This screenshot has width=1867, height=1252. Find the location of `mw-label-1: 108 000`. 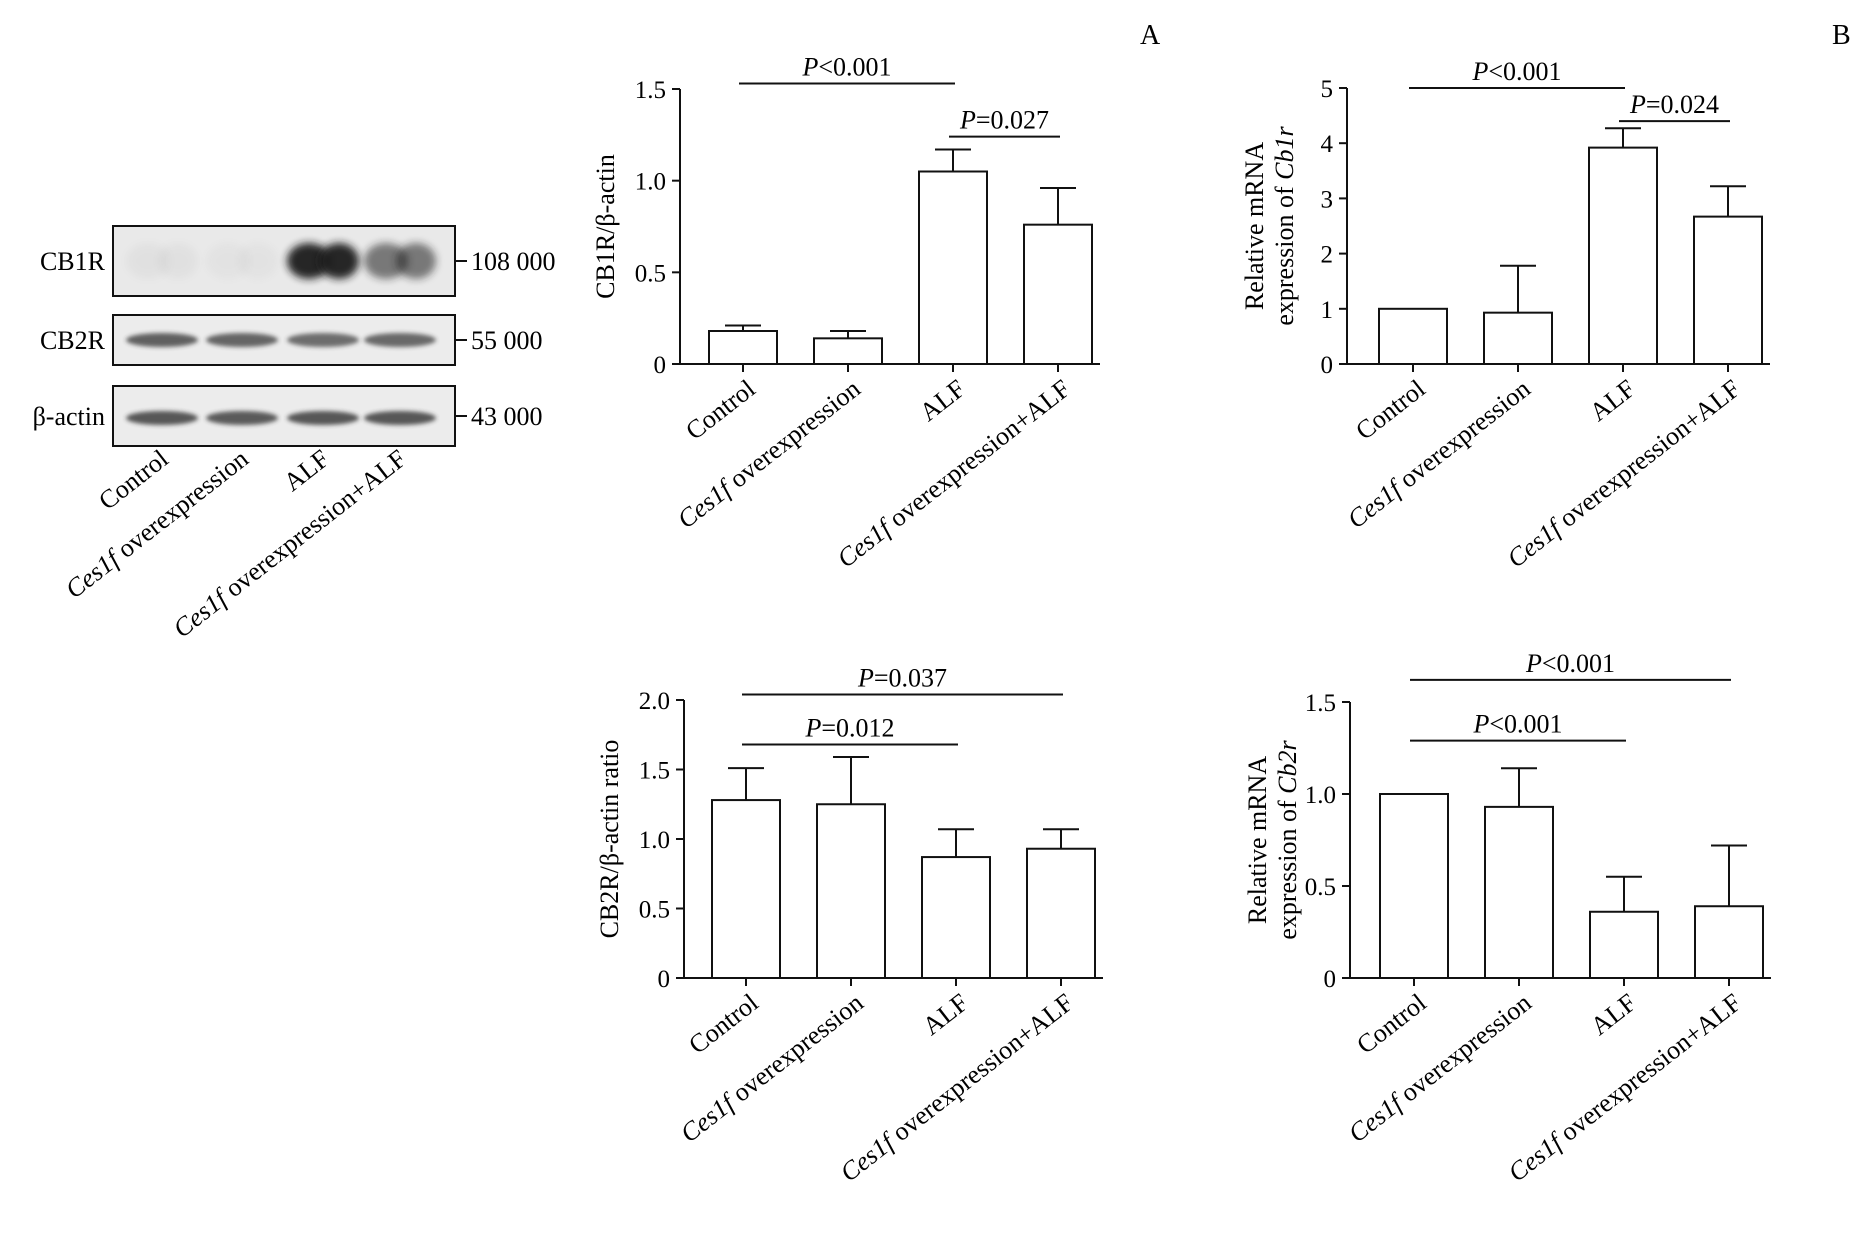

mw-label-1: 108 000 is located at coordinates (513, 261).